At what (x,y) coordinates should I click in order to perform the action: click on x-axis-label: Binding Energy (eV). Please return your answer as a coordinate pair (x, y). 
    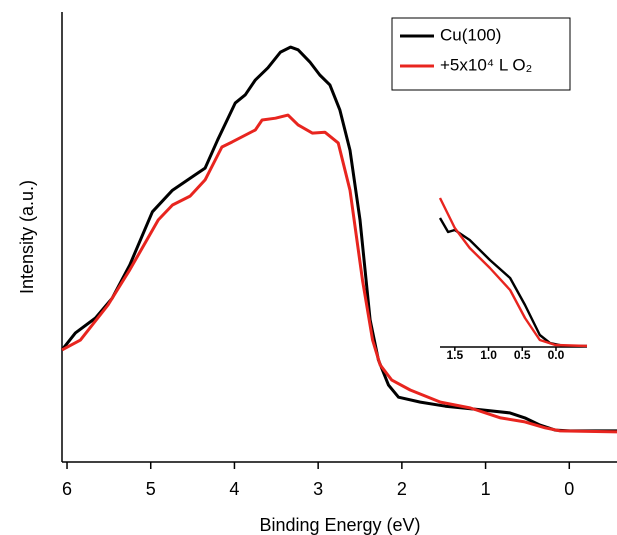
    Looking at the image, I should click on (339, 525).